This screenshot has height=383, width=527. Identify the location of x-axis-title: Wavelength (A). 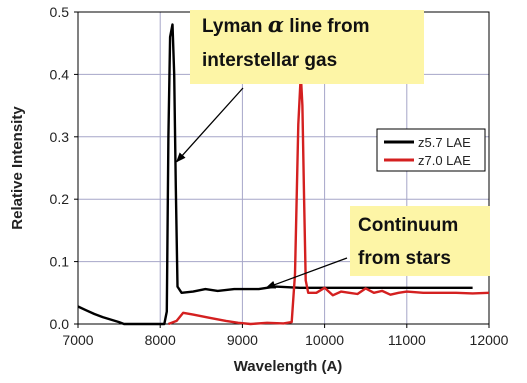
(288, 366).